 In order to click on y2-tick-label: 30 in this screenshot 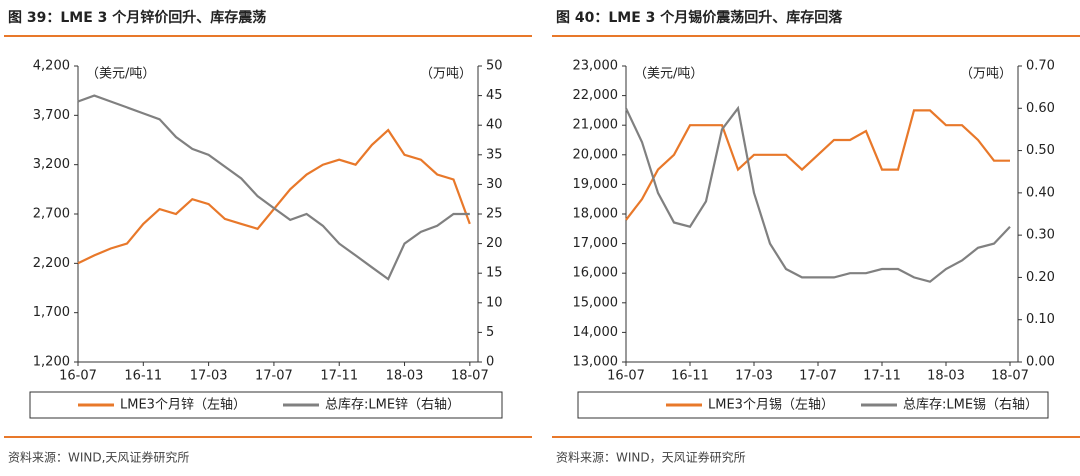, I will do `click(494, 184)`.